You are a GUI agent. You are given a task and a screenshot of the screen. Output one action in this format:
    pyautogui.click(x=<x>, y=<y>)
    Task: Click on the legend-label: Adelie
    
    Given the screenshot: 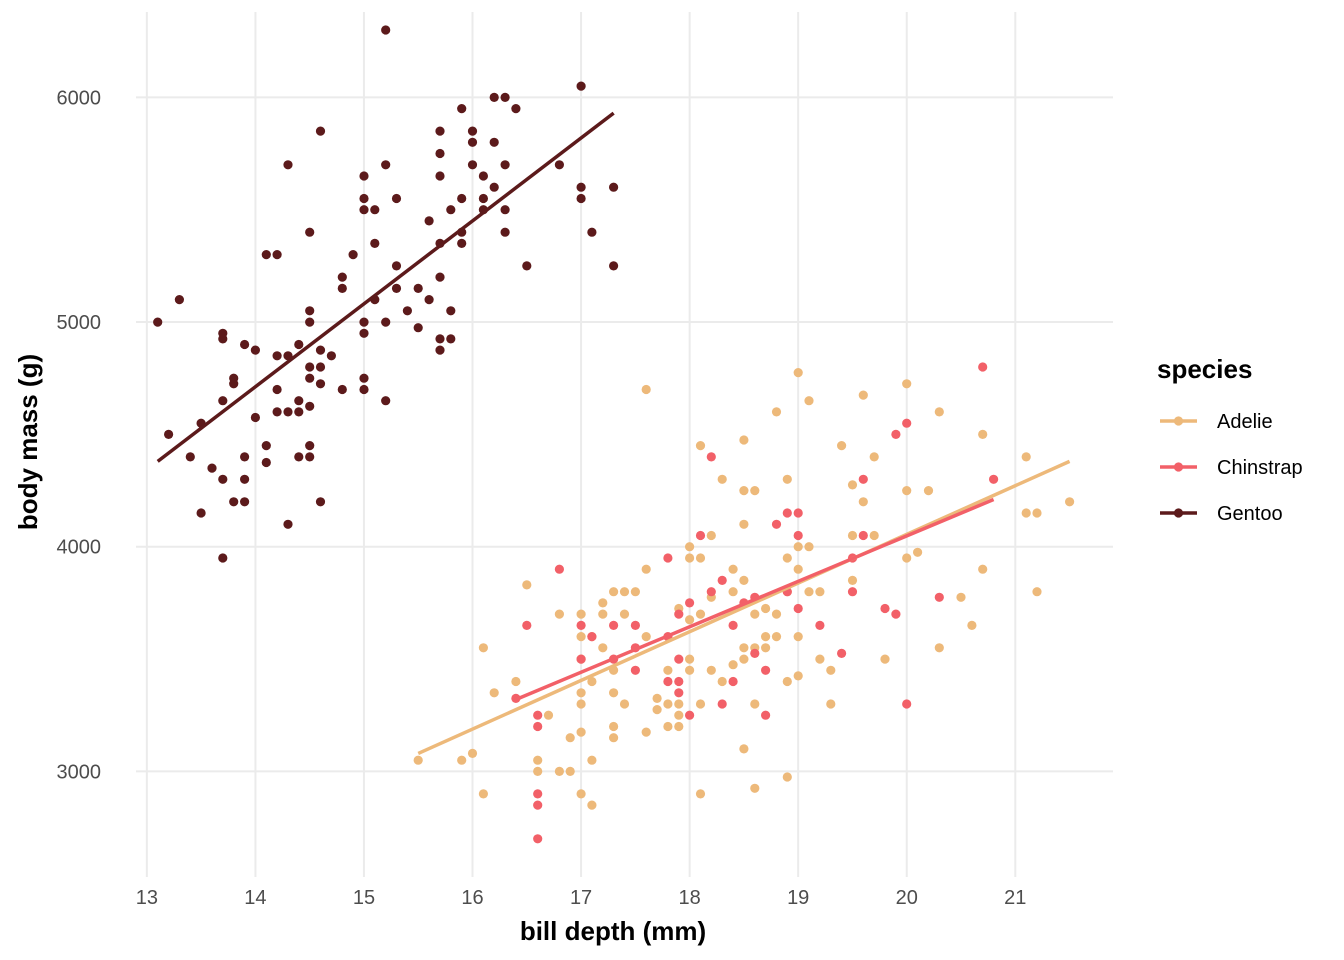 What is the action you would take?
    pyautogui.click(x=1245, y=422)
    